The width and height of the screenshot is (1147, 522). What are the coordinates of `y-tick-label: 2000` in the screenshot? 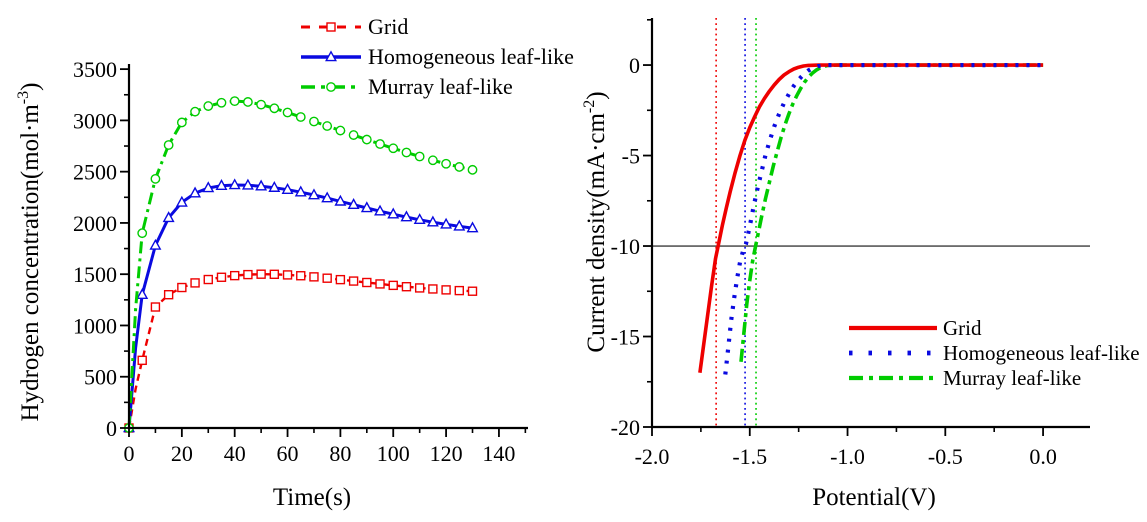 It's located at (95, 223).